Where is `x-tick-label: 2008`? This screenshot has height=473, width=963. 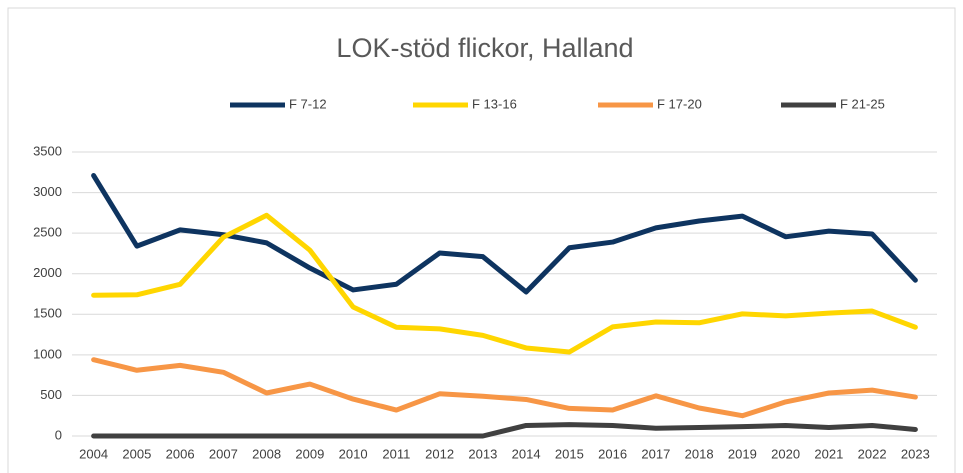 x-tick-label: 2008 is located at coordinates (266, 453).